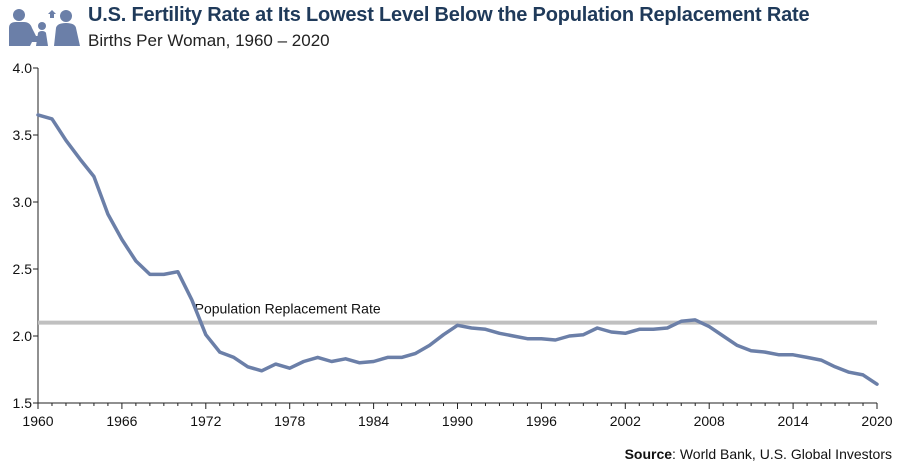 This screenshot has width=900, height=468. I want to click on y-tick-label: 4.0, so click(23, 68).